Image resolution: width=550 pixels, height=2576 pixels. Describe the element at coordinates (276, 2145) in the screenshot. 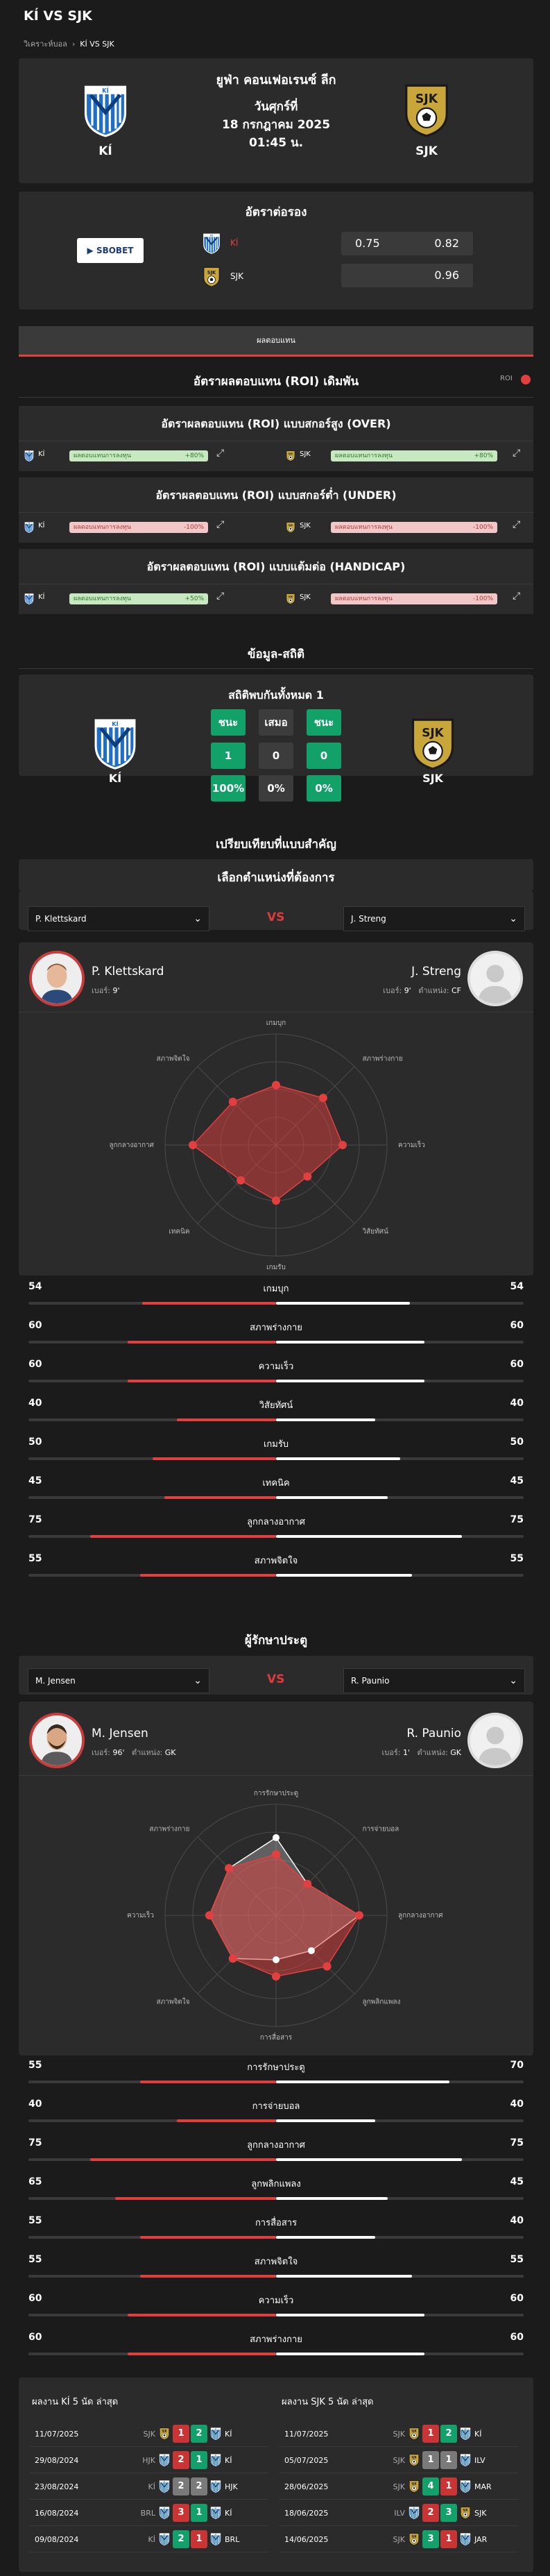

I see `stat-name: ลูกกลางอากาศ` at that location.